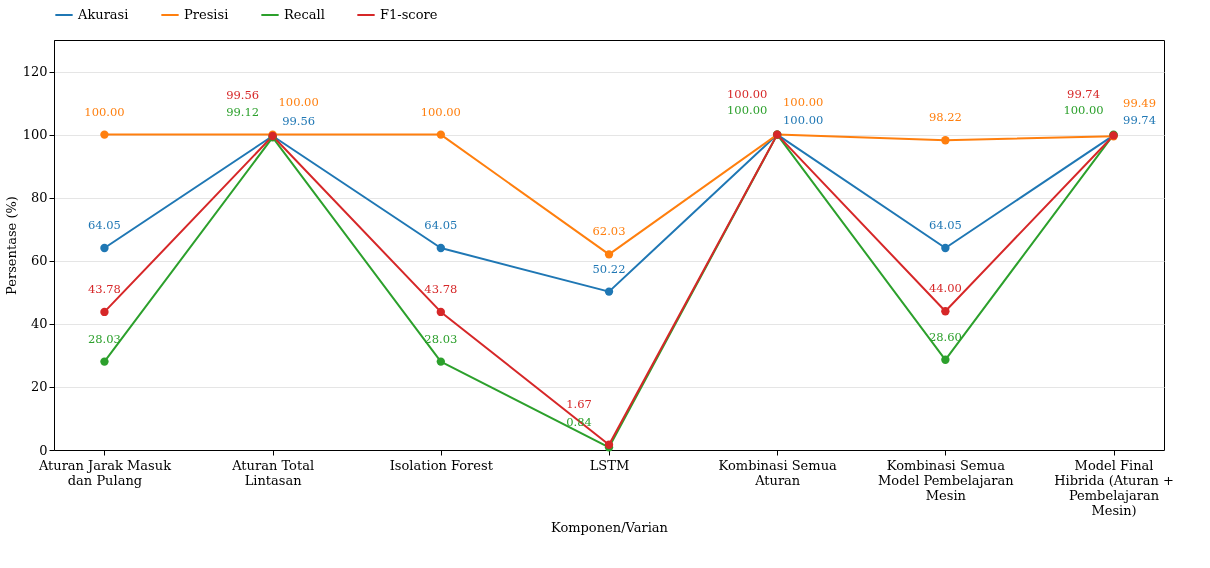 This screenshot has width=1210, height=568. What do you see at coordinates (206, 14) in the screenshot?
I see `legend-label: Presisi` at bounding box center [206, 14].